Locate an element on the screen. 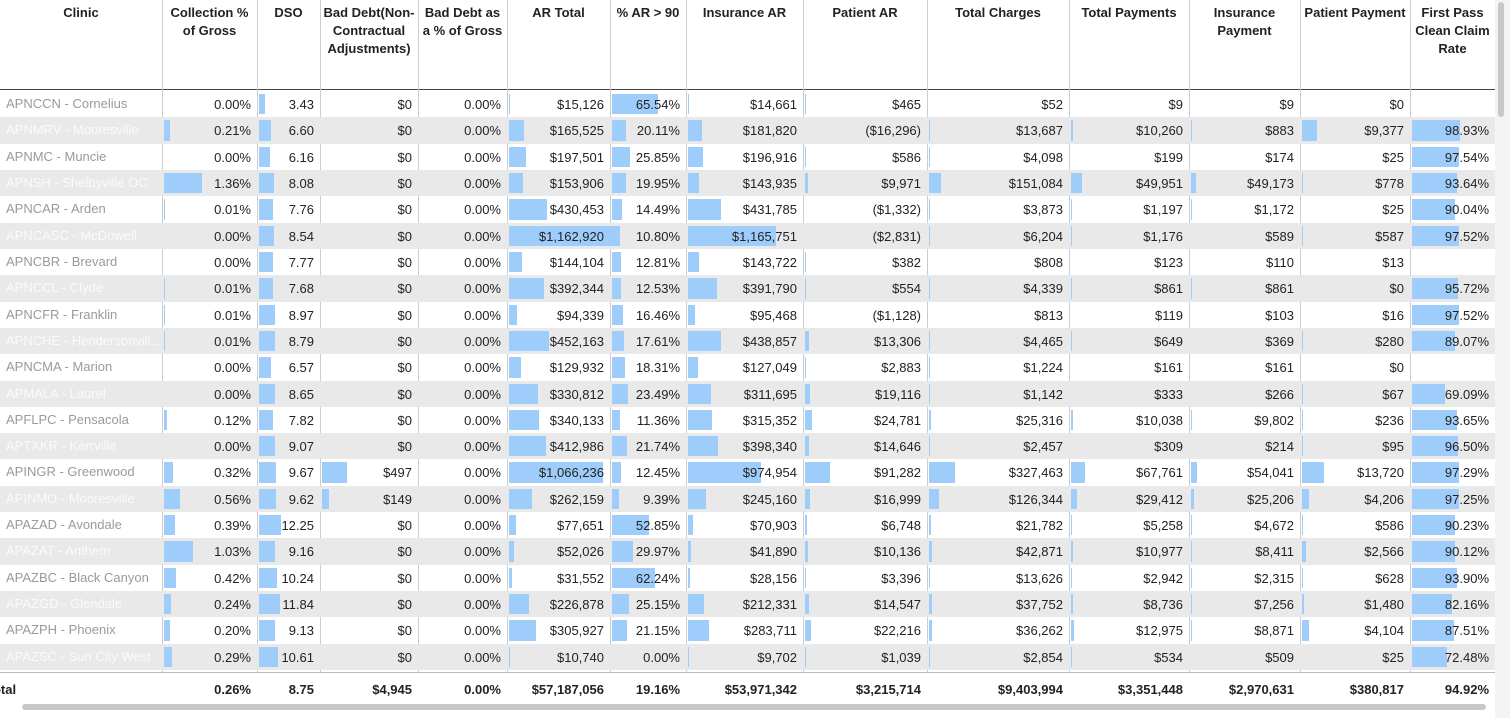 Image resolution: width=1510 pixels, height=718 pixels. cell: 9.07 is located at coordinates (301, 447).